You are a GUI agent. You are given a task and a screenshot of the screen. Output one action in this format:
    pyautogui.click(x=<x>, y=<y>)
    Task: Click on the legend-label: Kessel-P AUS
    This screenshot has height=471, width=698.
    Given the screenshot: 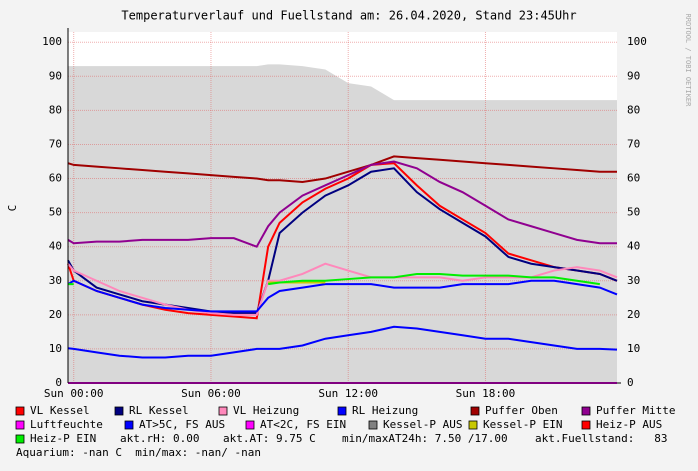 What is the action you would take?
    pyautogui.click(x=422, y=424)
    